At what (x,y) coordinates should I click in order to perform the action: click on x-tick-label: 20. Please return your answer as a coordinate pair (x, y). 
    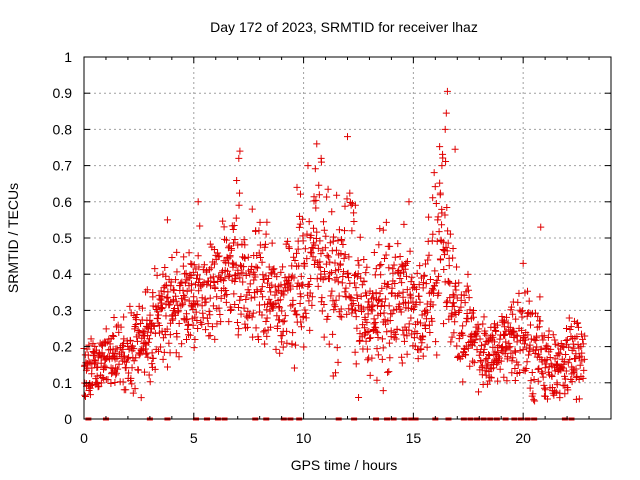
    Looking at the image, I should click on (523, 438).